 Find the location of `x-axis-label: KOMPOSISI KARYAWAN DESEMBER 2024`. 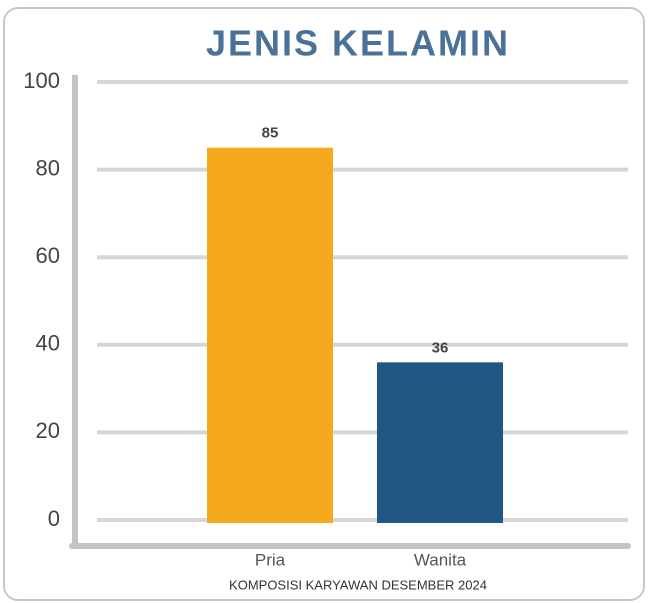

x-axis-label: KOMPOSISI KARYAWAN DESEMBER 2024 is located at coordinates (358, 584).